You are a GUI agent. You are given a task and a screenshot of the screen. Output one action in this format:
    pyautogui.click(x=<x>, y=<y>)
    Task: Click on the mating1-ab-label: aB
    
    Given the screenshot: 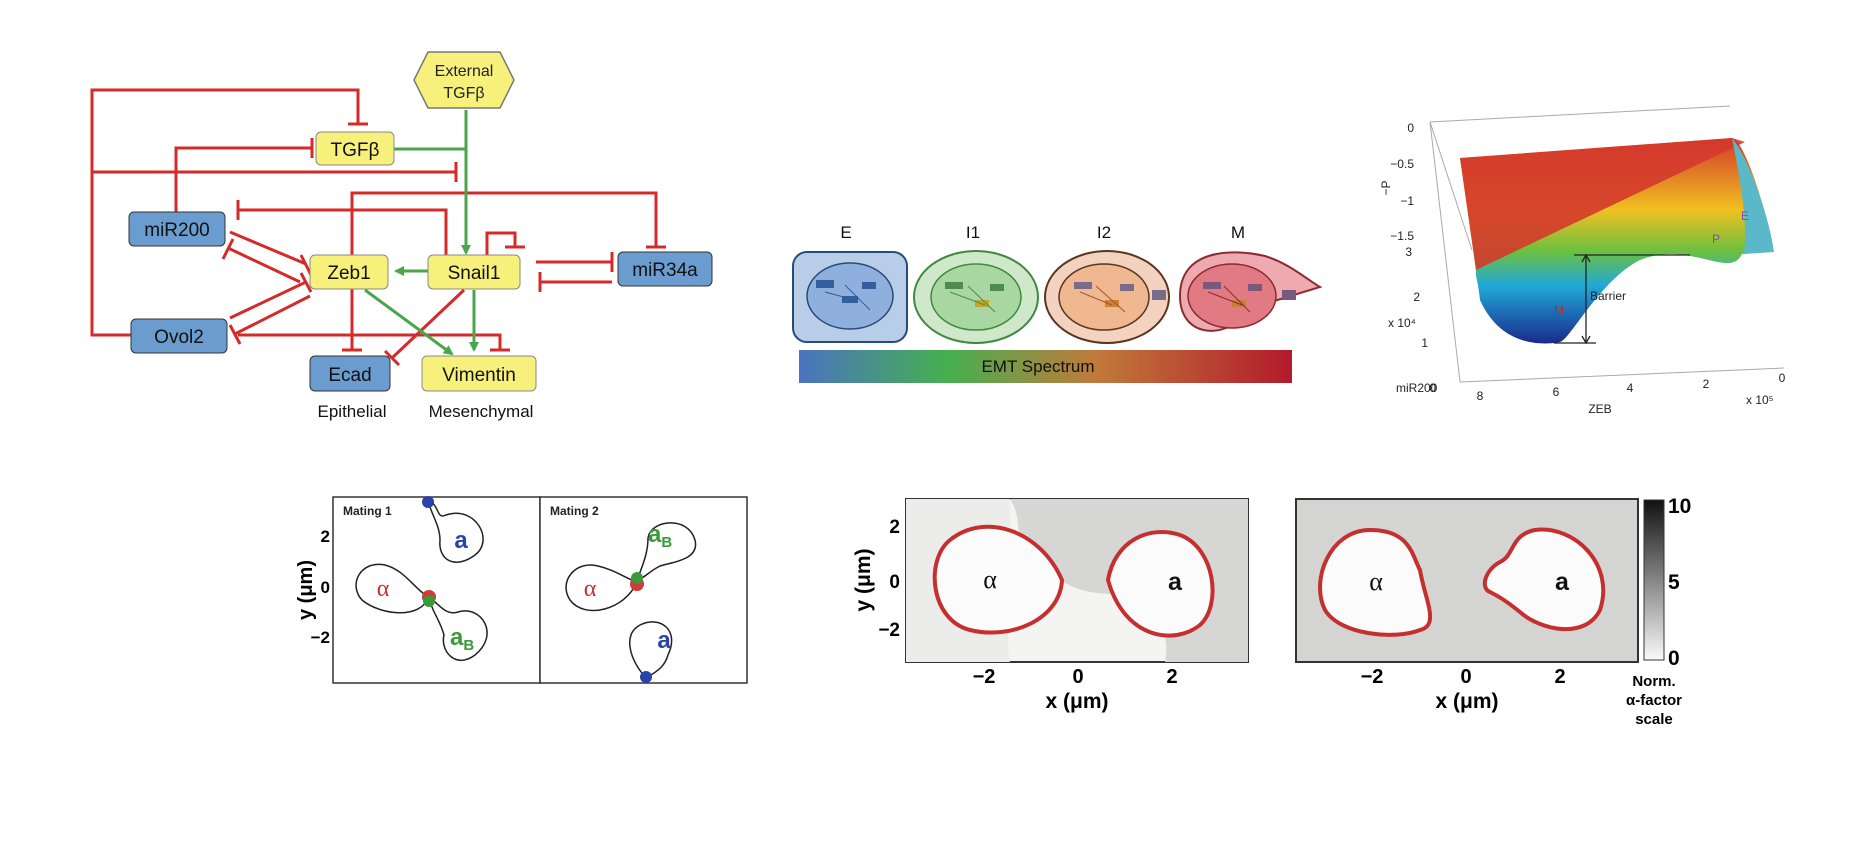 What is the action you would take?
    pyautogui.click(x=462, y=639)
    